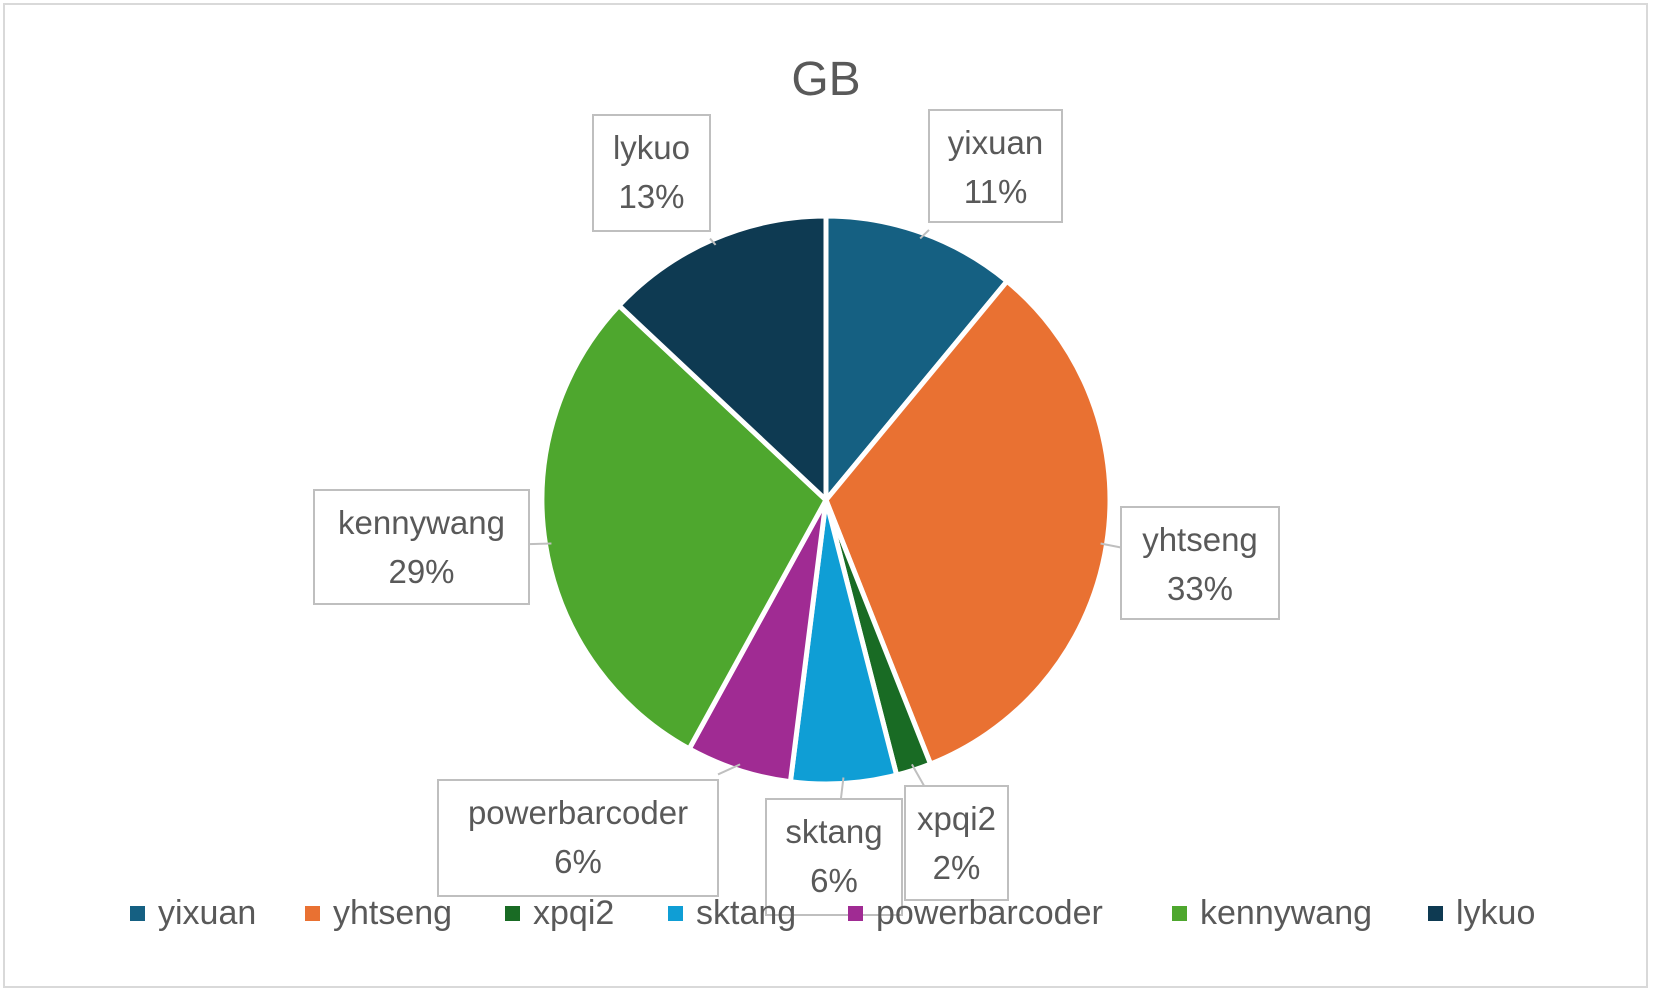  Describe the element at coordinates (834, 857) in the screenshot. I see `data-label-box-sktang` at that location.